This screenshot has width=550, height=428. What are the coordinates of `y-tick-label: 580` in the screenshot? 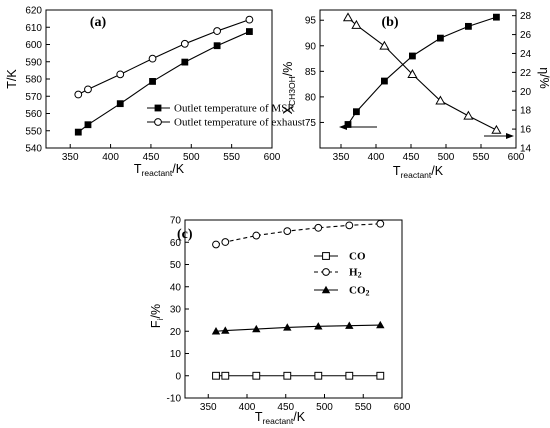 It's located at (33, 80).